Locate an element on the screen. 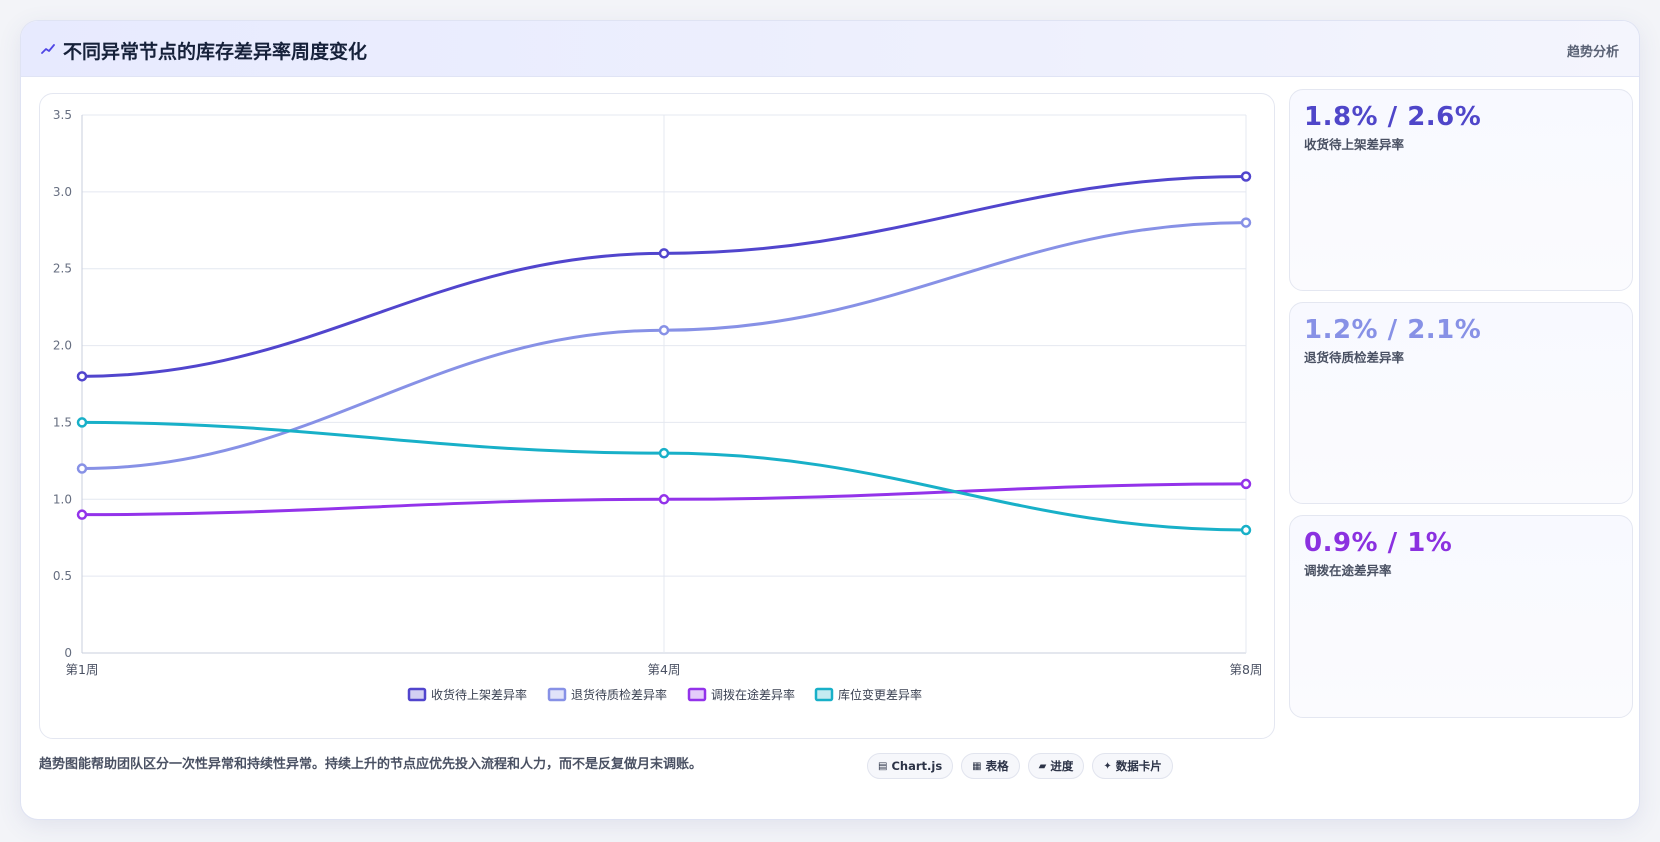 The width and height of the screenshot is (1660, 842). feature-chips: ▤ Chart.js ▦ 表格 ▰ 进度 ✦ 数据卡片 is located at coordinates (1020, 766).